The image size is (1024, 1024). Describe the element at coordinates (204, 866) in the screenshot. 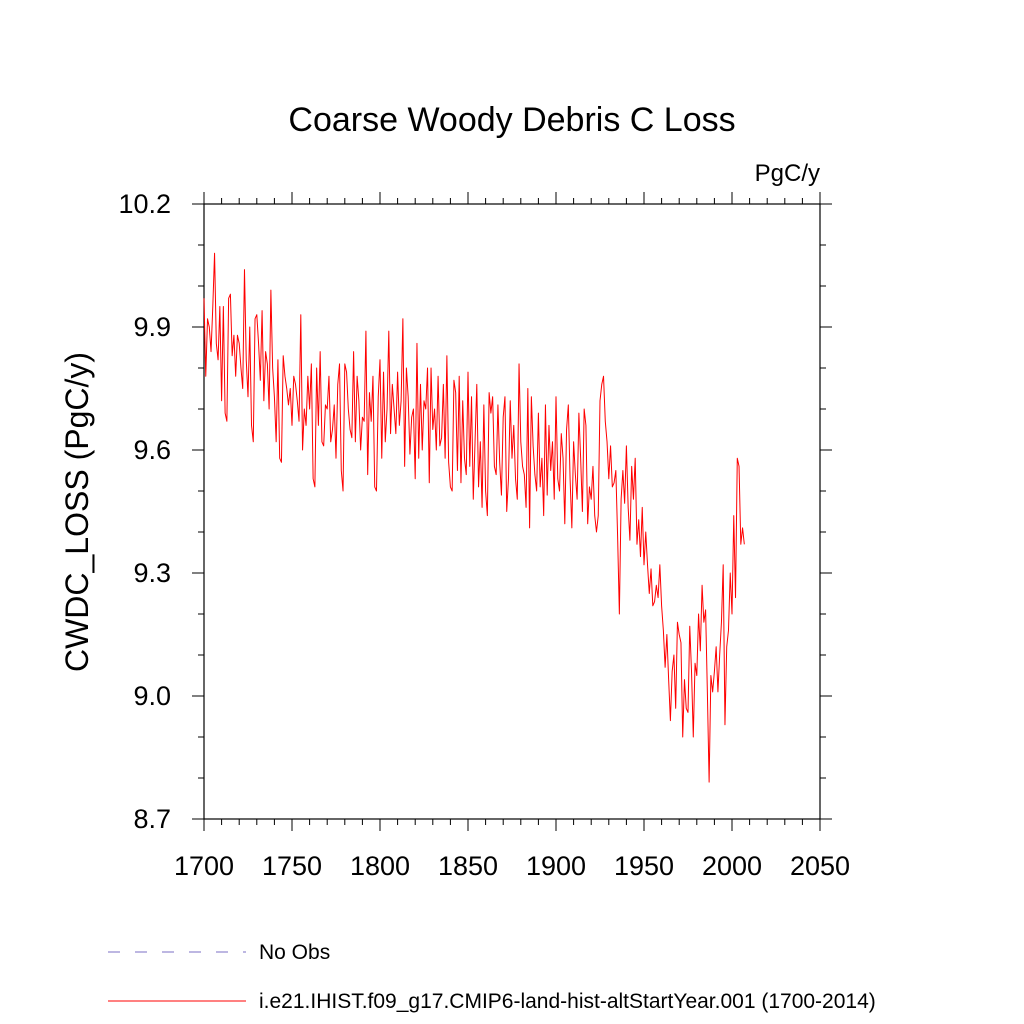

I see `x-tick-label: 1700` at that location.